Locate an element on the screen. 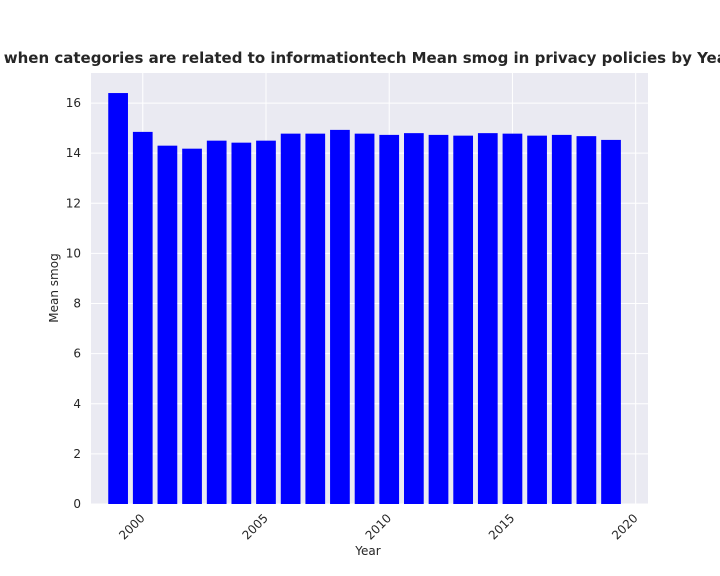 This screenshot has height=576, width=720. x-axis-ticks: 2000 2005 2010 2015 2020 is located at coordinates (378, 526).